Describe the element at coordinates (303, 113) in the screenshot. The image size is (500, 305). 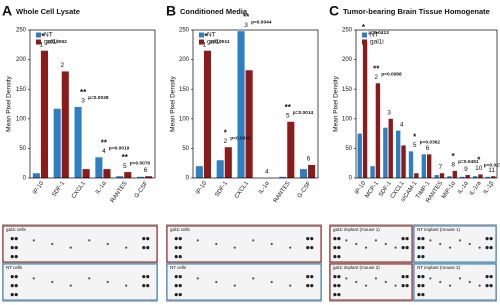
I see `p-value: p=0.0014` at that location.